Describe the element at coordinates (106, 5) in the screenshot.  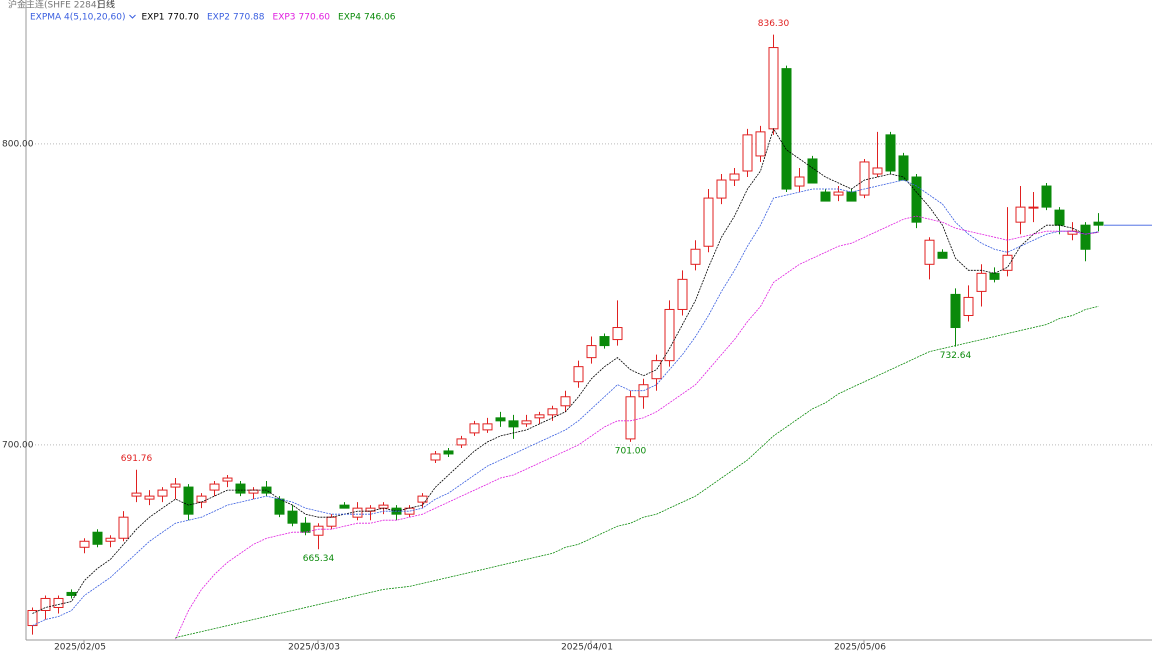
I see `period-label: 日线` at that location.